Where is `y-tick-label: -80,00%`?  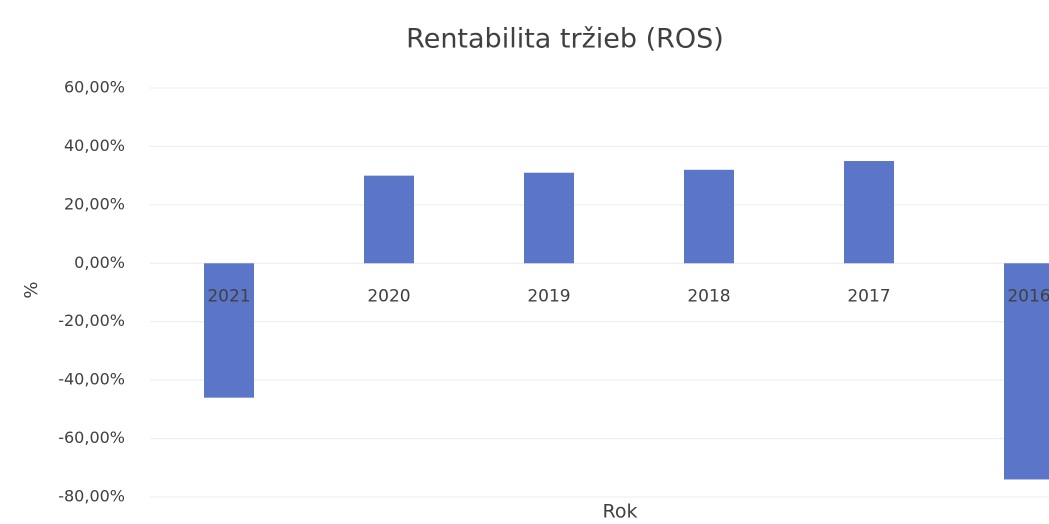 y-tick-label: -80,00% is located at coordinates (91, 496).